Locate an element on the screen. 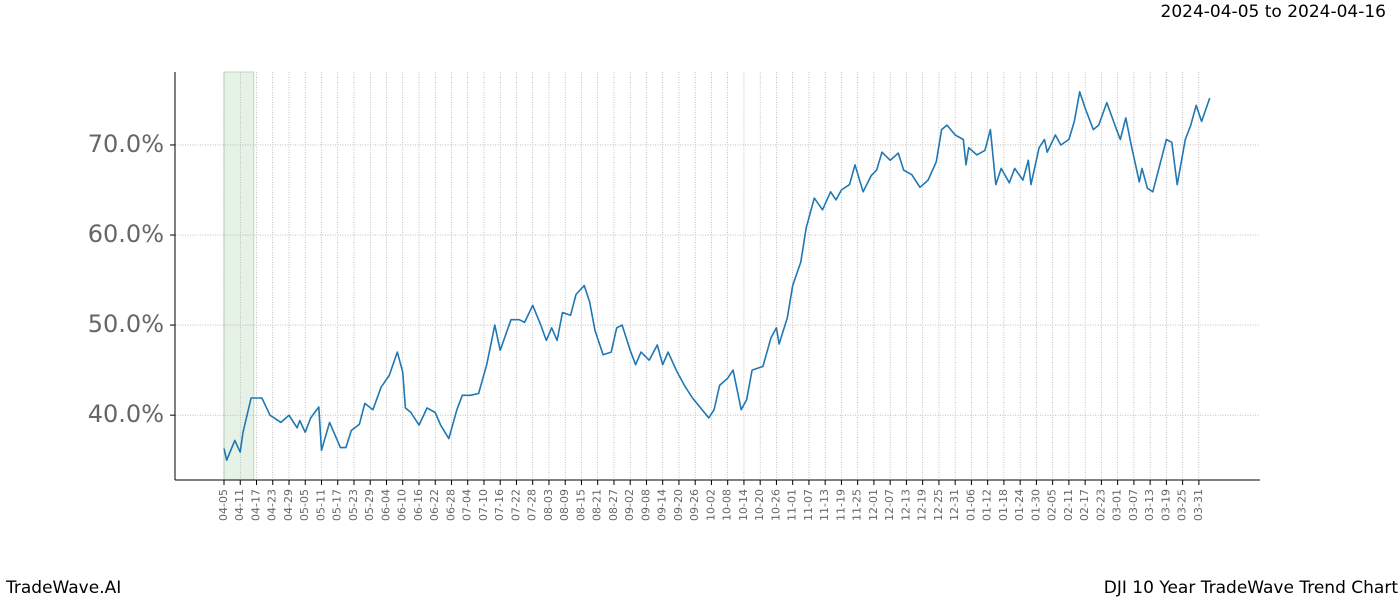 Image resolution: width=1400 pixels, height=600 pixels. x-tick-label: 02-17 is located at coordinates (1084, 505).